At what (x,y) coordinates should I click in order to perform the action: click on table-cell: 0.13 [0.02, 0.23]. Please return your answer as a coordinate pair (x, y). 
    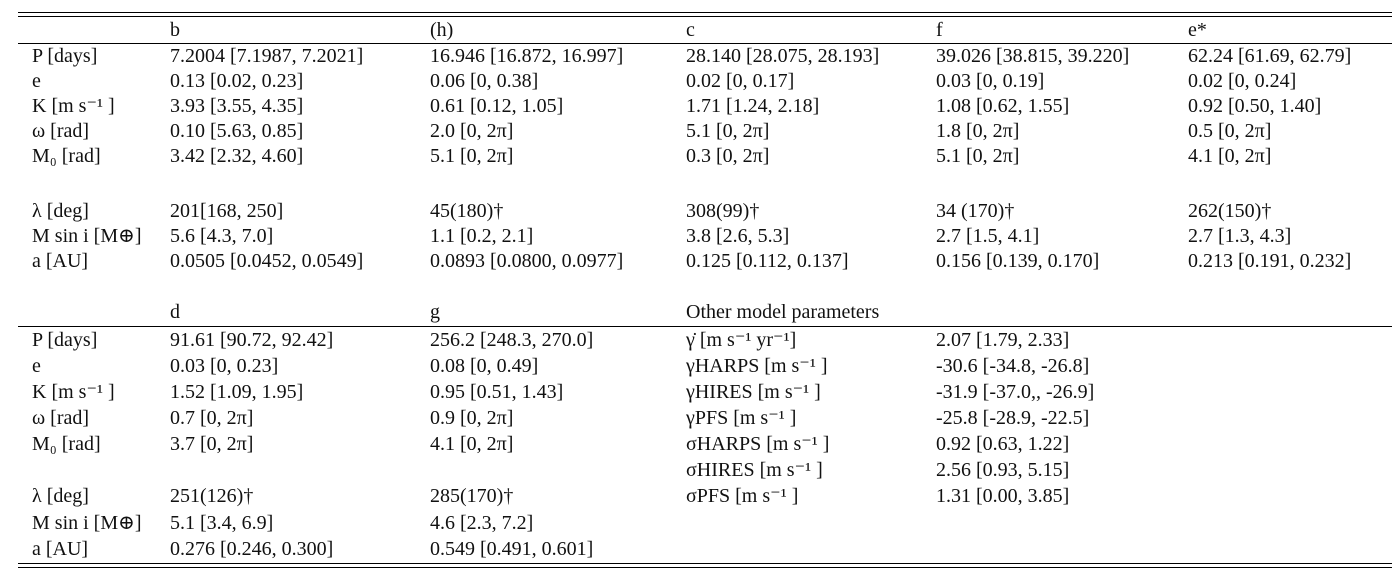
    Looking at the image, I should click on (237, 81).